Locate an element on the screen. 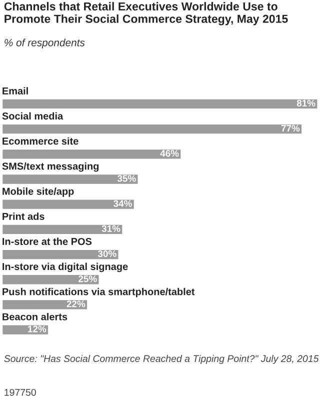 The width and height of the screenshot is (324, 407). y-tick-label: In-store at the POS is located at coordinates (47, 242).